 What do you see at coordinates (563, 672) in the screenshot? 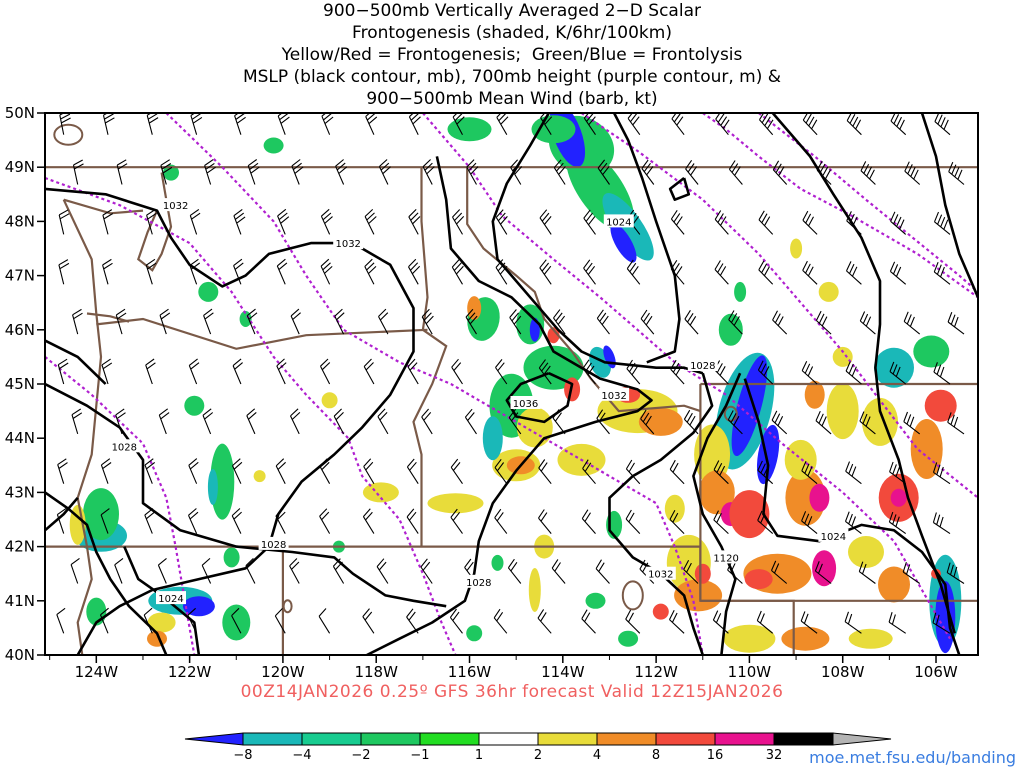
I see `lon-tick-label: 114W` at bounding box center [563, 672].